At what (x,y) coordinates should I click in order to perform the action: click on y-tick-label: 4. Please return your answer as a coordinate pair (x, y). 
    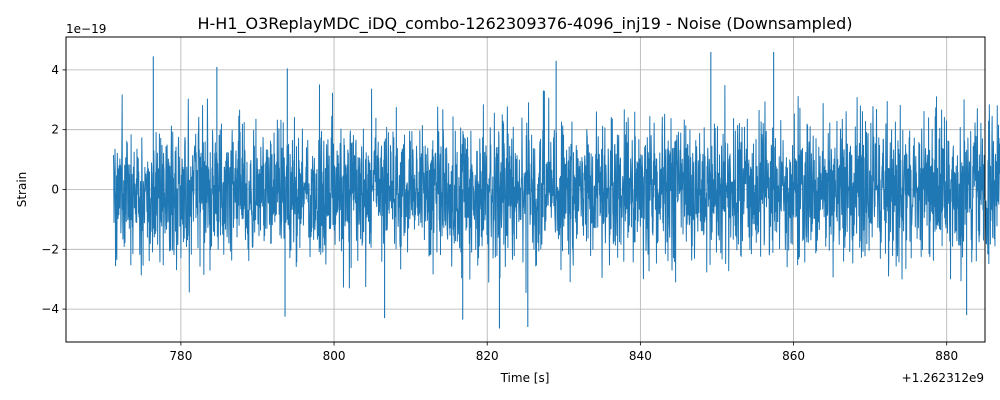
    Looking at the image, I should click on (55, 70).